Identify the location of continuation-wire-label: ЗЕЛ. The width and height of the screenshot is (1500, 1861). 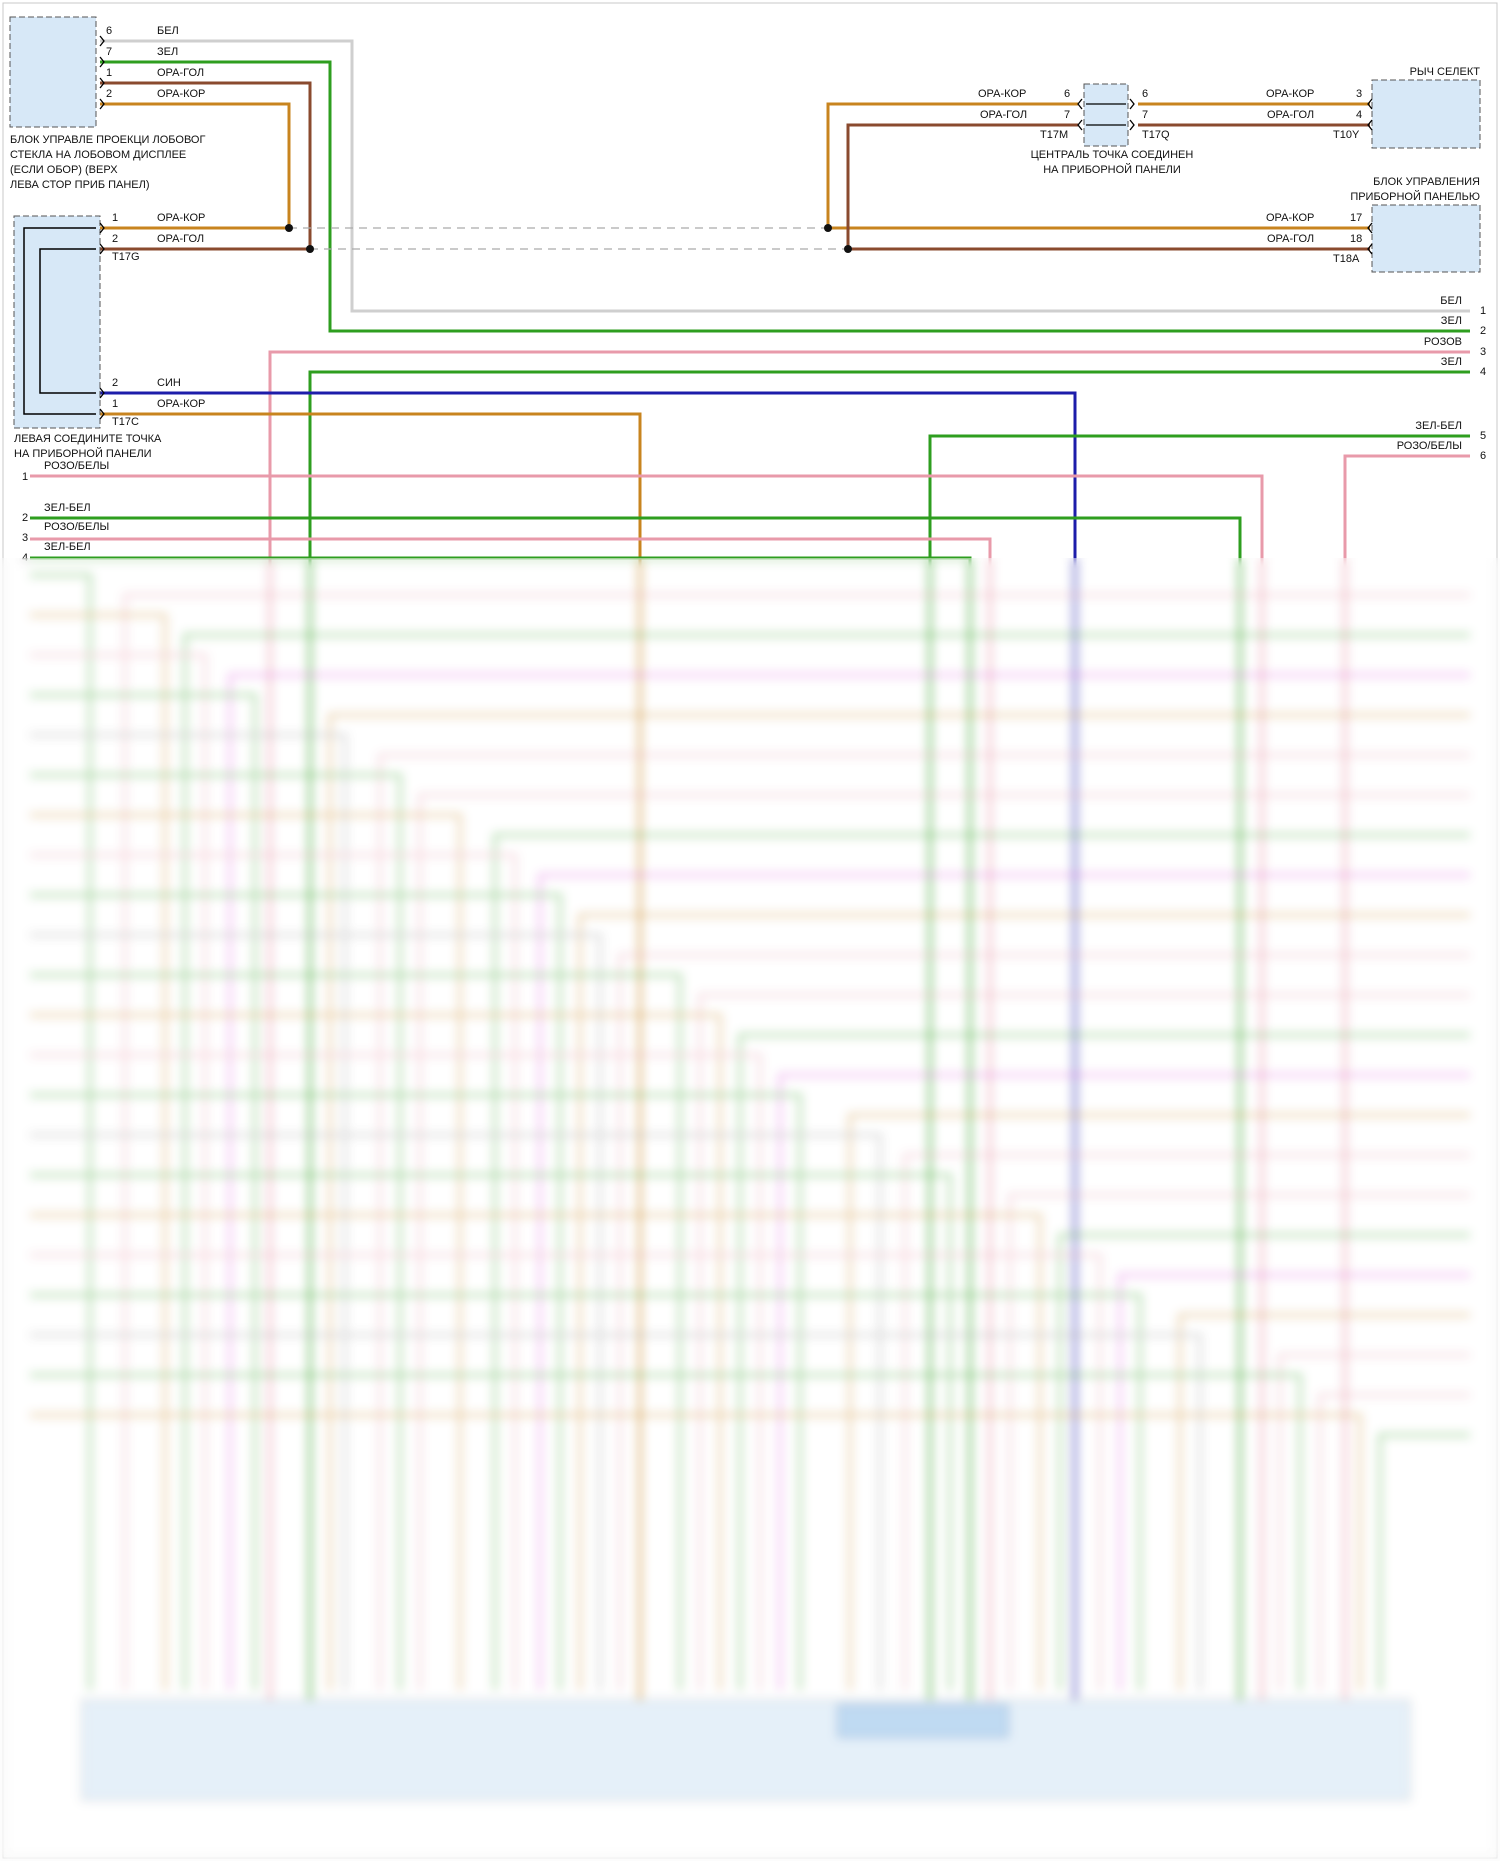
(1451, 362).